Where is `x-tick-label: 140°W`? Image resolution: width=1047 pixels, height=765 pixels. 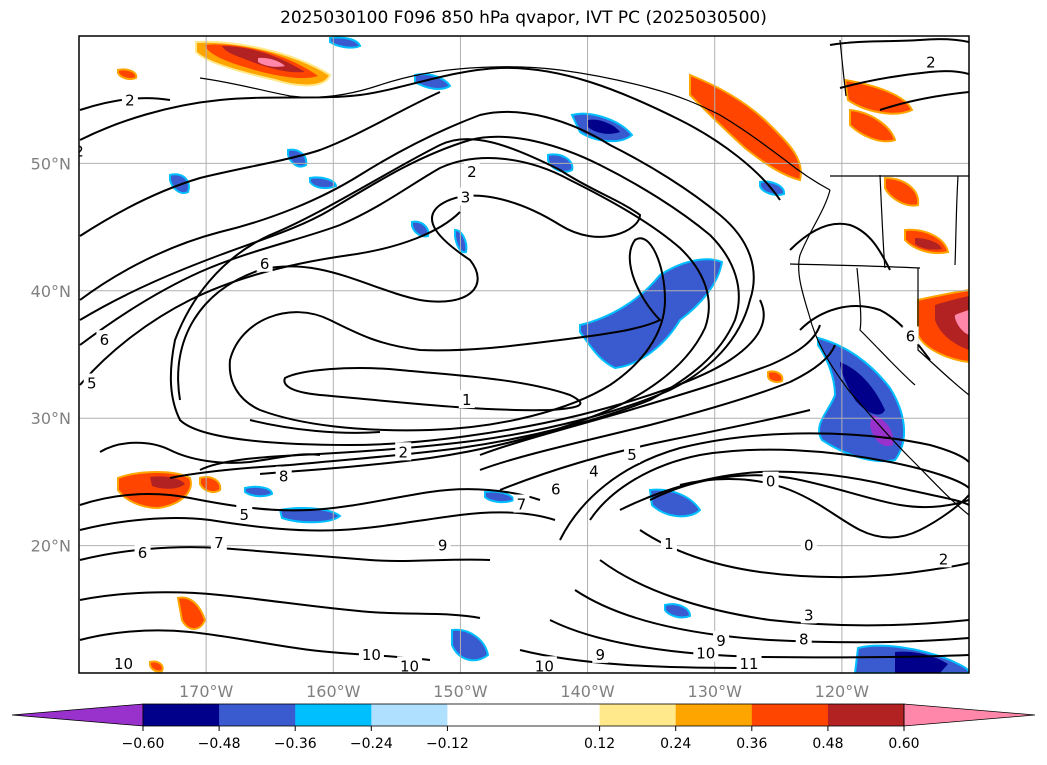 x-tick-label: 140°W is located at coordinates (587, 691).